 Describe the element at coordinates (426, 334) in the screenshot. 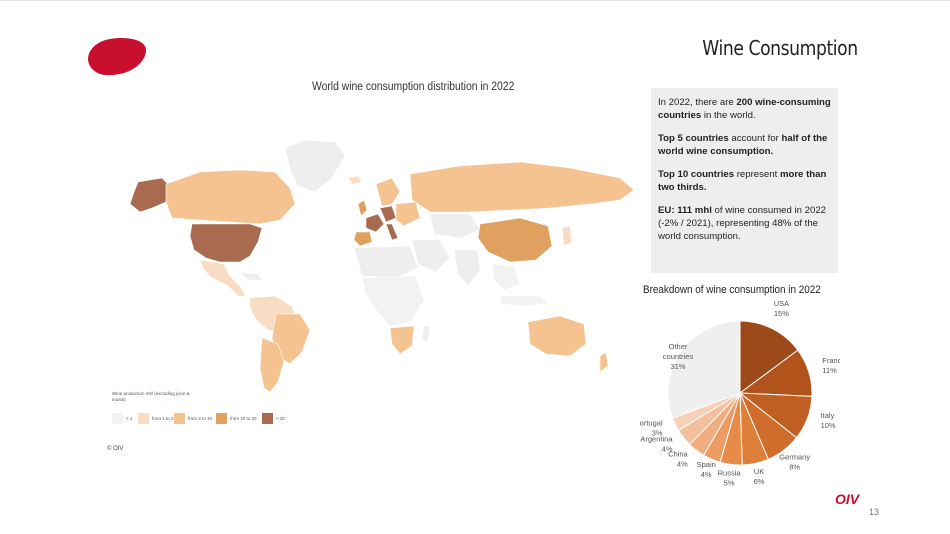

I see `map-madagascar` at that location.